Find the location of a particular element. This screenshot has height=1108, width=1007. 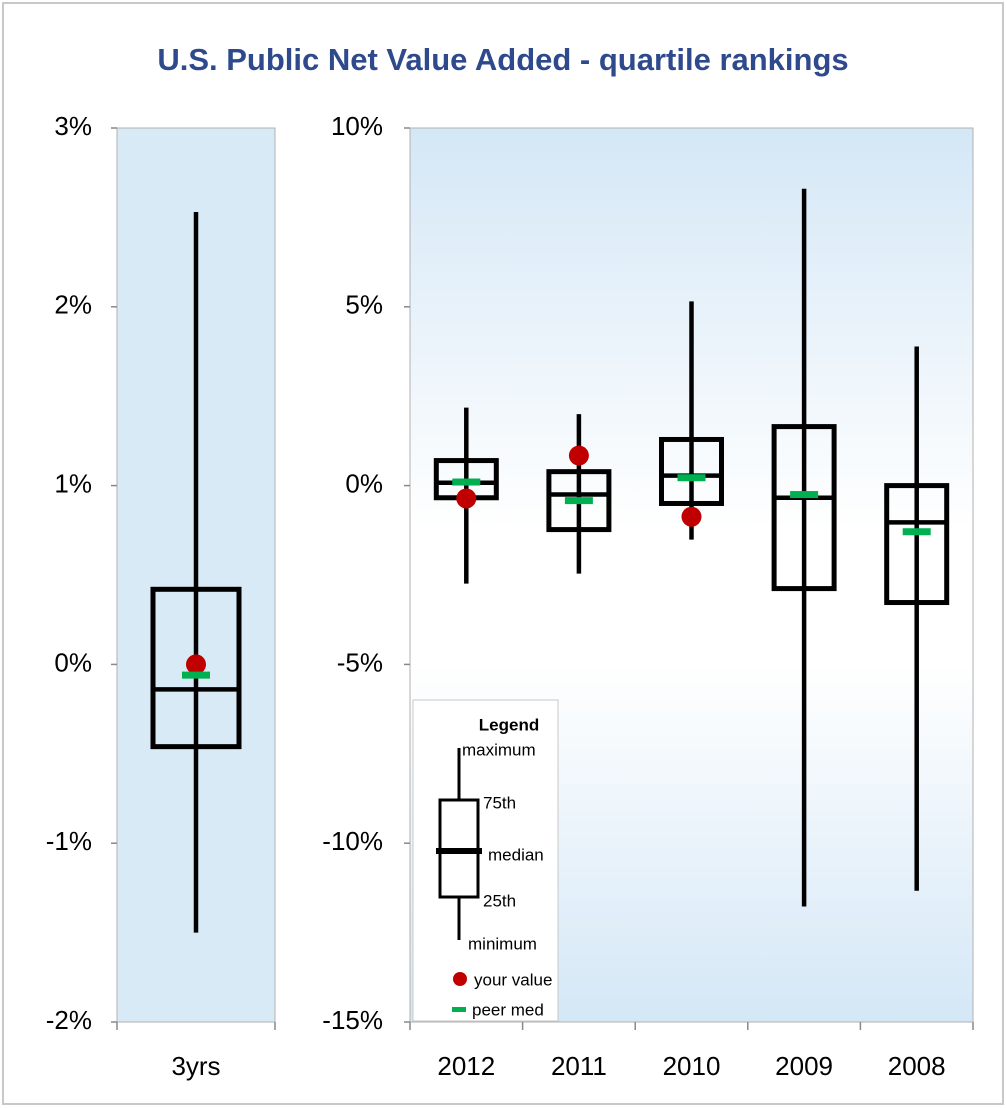

y-tick-label: 10% is located at coordinates (357, 126).